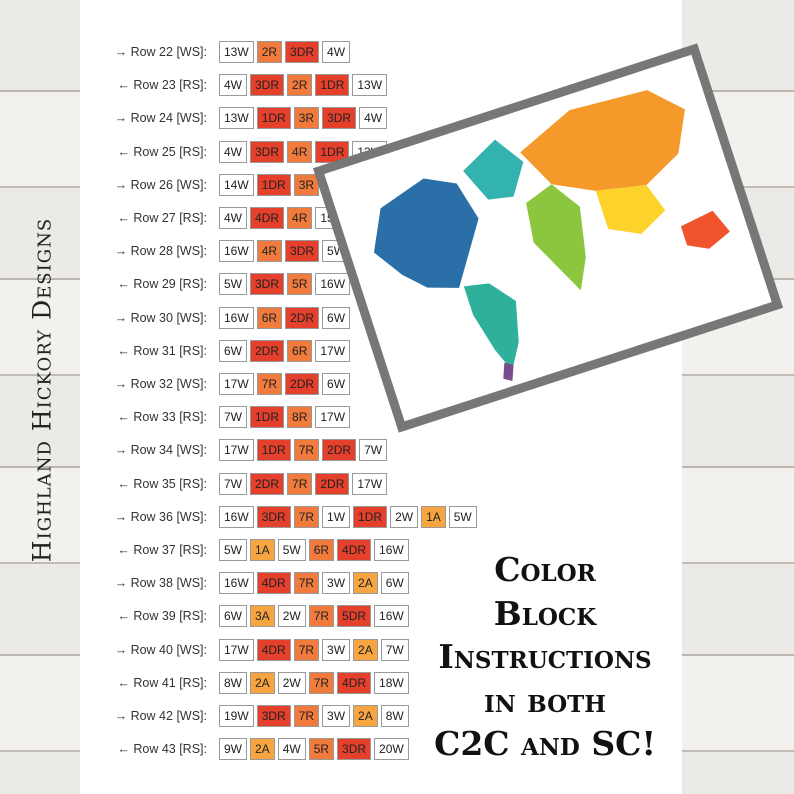  What do you see at coordinates (300, 284) in the screenshot?
I see `color-block: 5R` at bounding box center [300, 284].